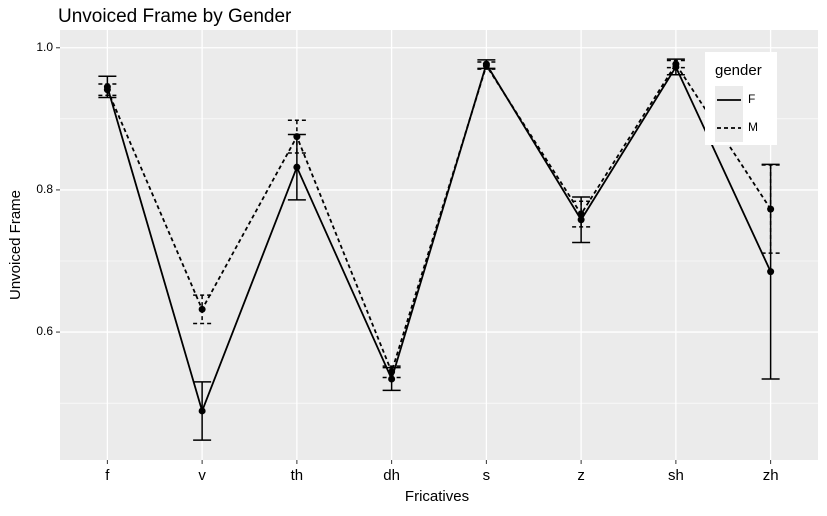 The height and width of the screenshot is (516, 827). What do you see at coordinates (297, 475) in the screenshot?
I see `x-tick-label: th` at bounding box center [297, 475].